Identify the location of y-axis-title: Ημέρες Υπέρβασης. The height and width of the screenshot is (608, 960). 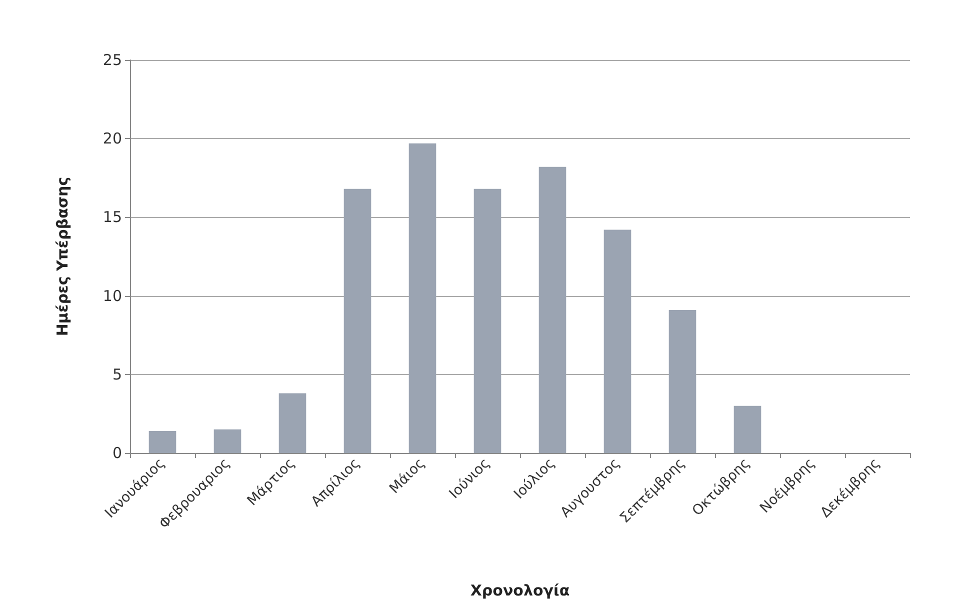
(63, 256).